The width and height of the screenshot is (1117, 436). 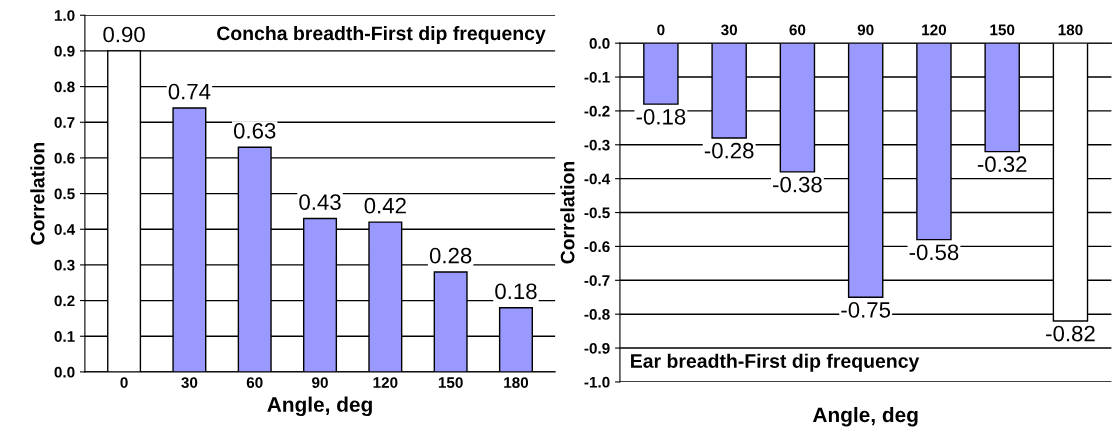 I want to click on data-label: 0.28, so click(x=450, y=255).